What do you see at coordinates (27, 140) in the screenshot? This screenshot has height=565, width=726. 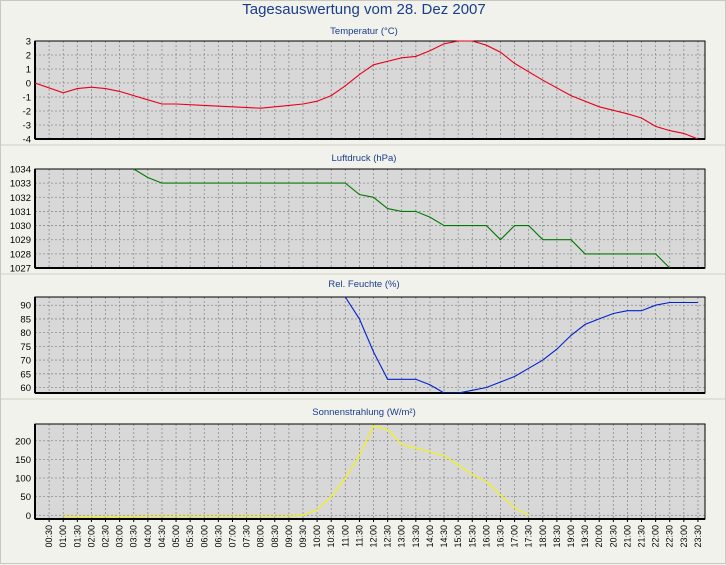 I see `y-tick-label: -4` at bounding box center [27, 140].